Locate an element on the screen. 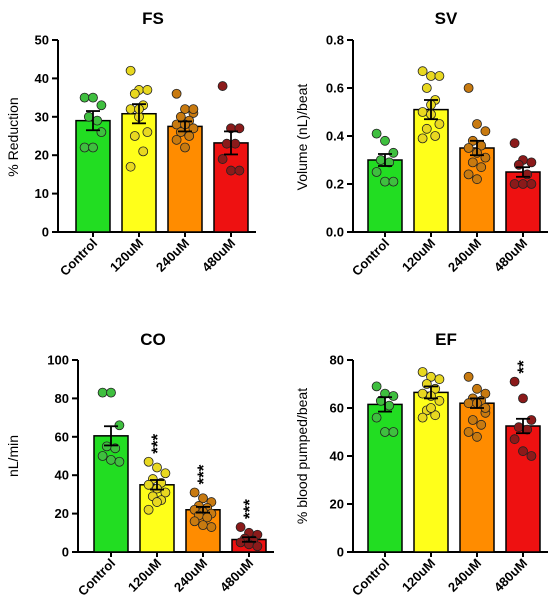 The image size is (550, 606). y-tick-label-sv: 0.4 is located at coordinates (335, 136).